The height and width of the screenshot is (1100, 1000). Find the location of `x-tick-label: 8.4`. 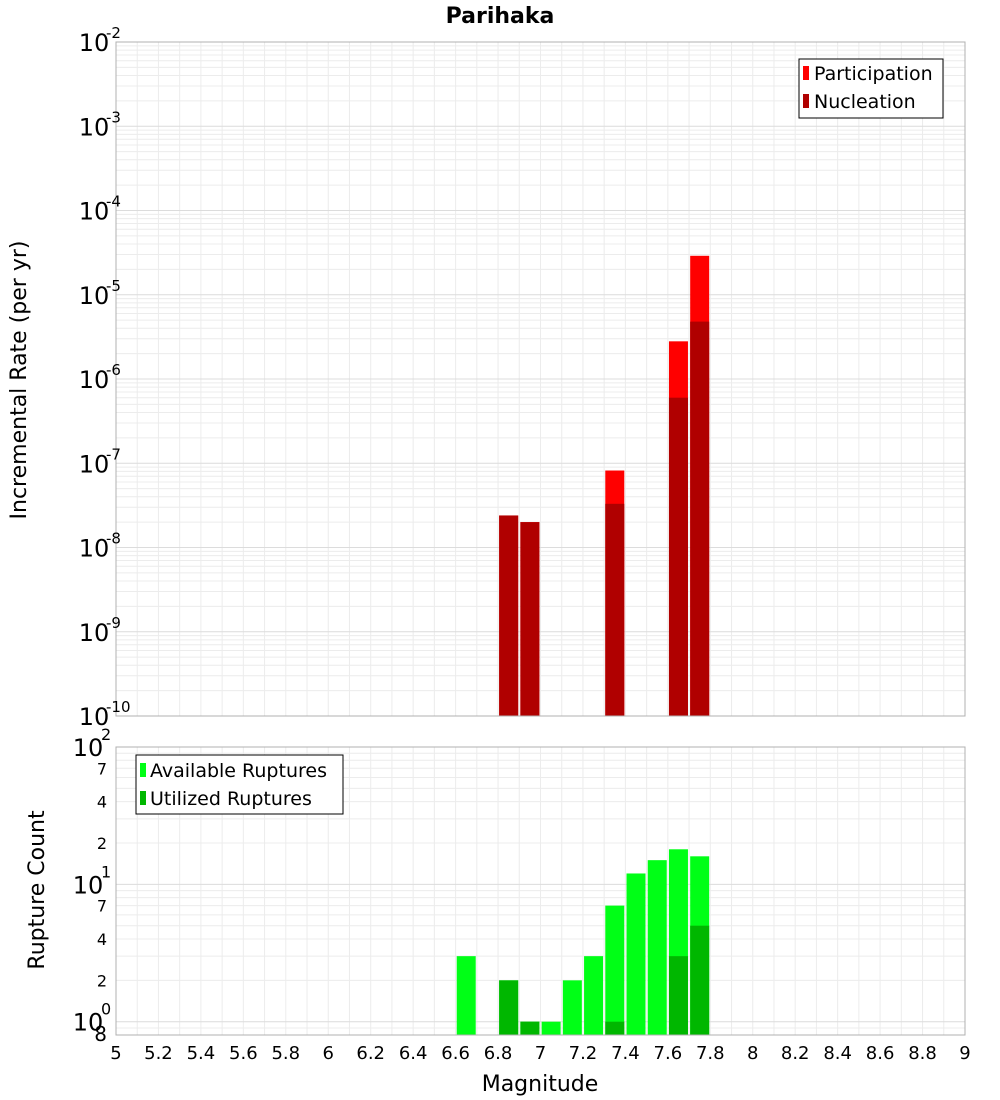

x-tick-label: 8.4 is located at coordinates (837, 1053).